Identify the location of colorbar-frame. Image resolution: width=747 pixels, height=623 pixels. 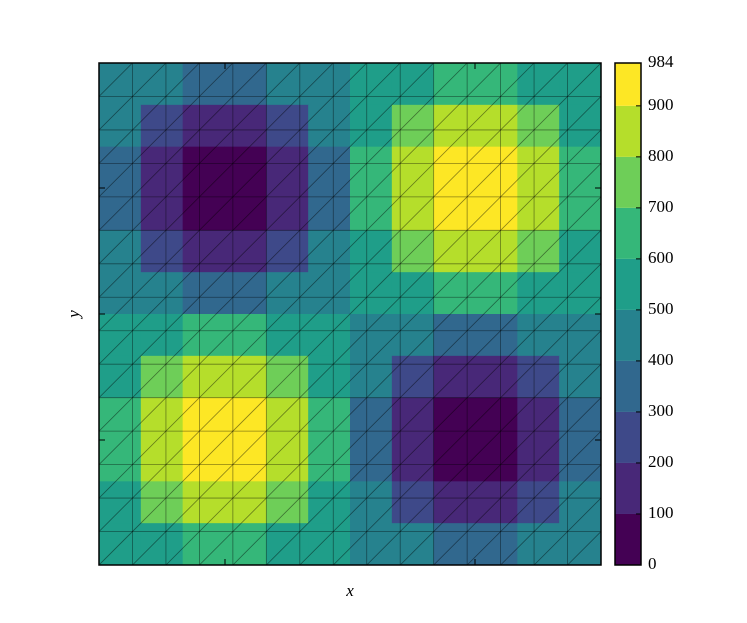
(628, 314).